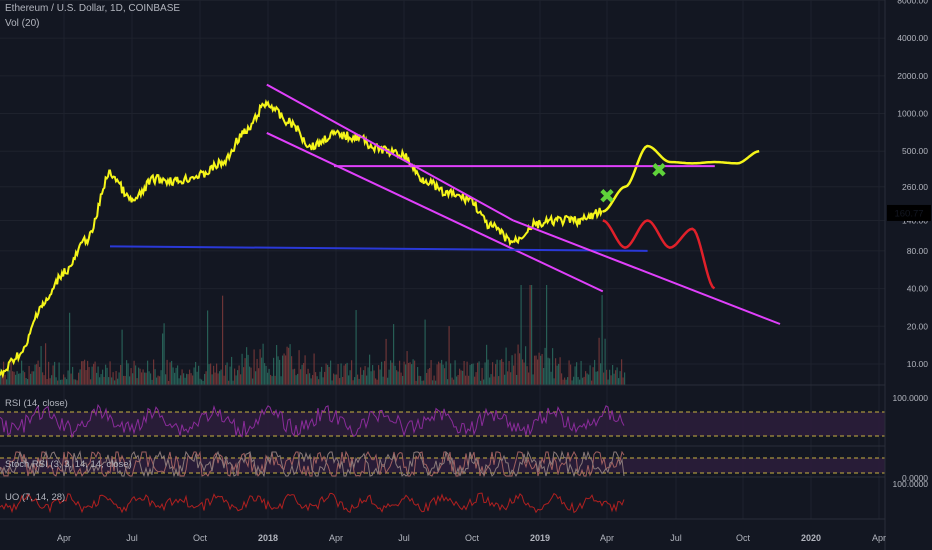 Image resolution: width=932 pixels, height=550 pixels. Describe the element at coordinates (313, 335) in the screenshot. I see `volume-bars` at that location.